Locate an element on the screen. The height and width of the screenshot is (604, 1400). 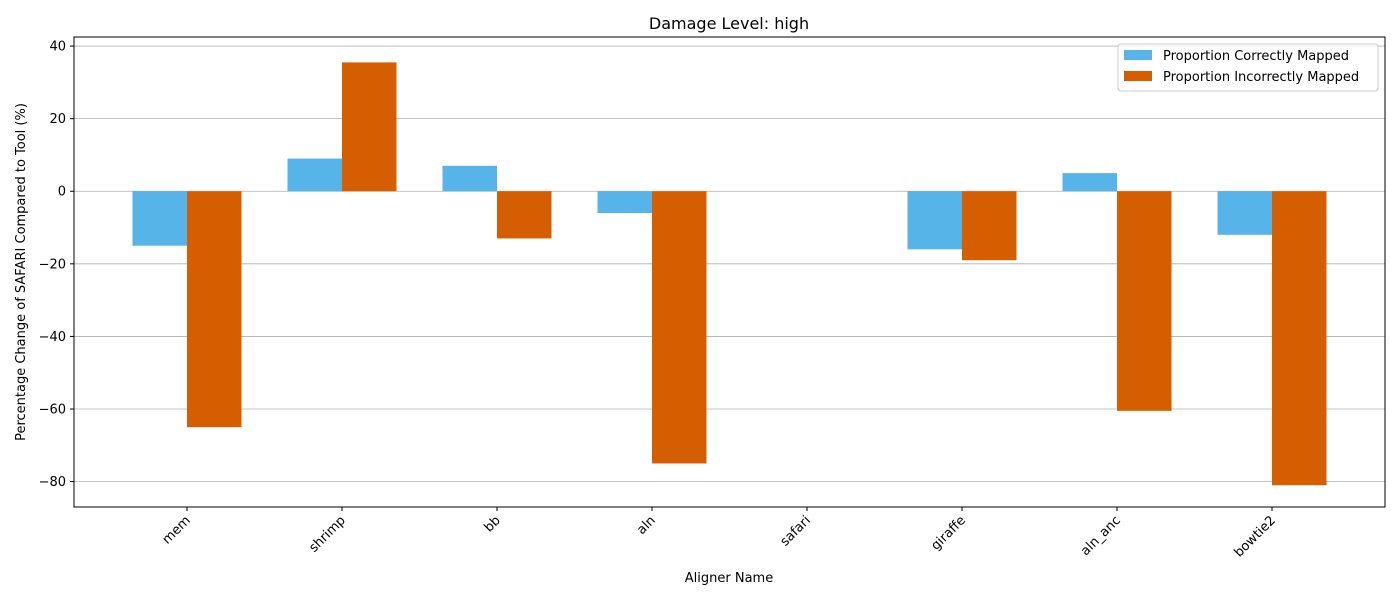
x-tick-label: aln_anc is located at coordinates (1101, 536).